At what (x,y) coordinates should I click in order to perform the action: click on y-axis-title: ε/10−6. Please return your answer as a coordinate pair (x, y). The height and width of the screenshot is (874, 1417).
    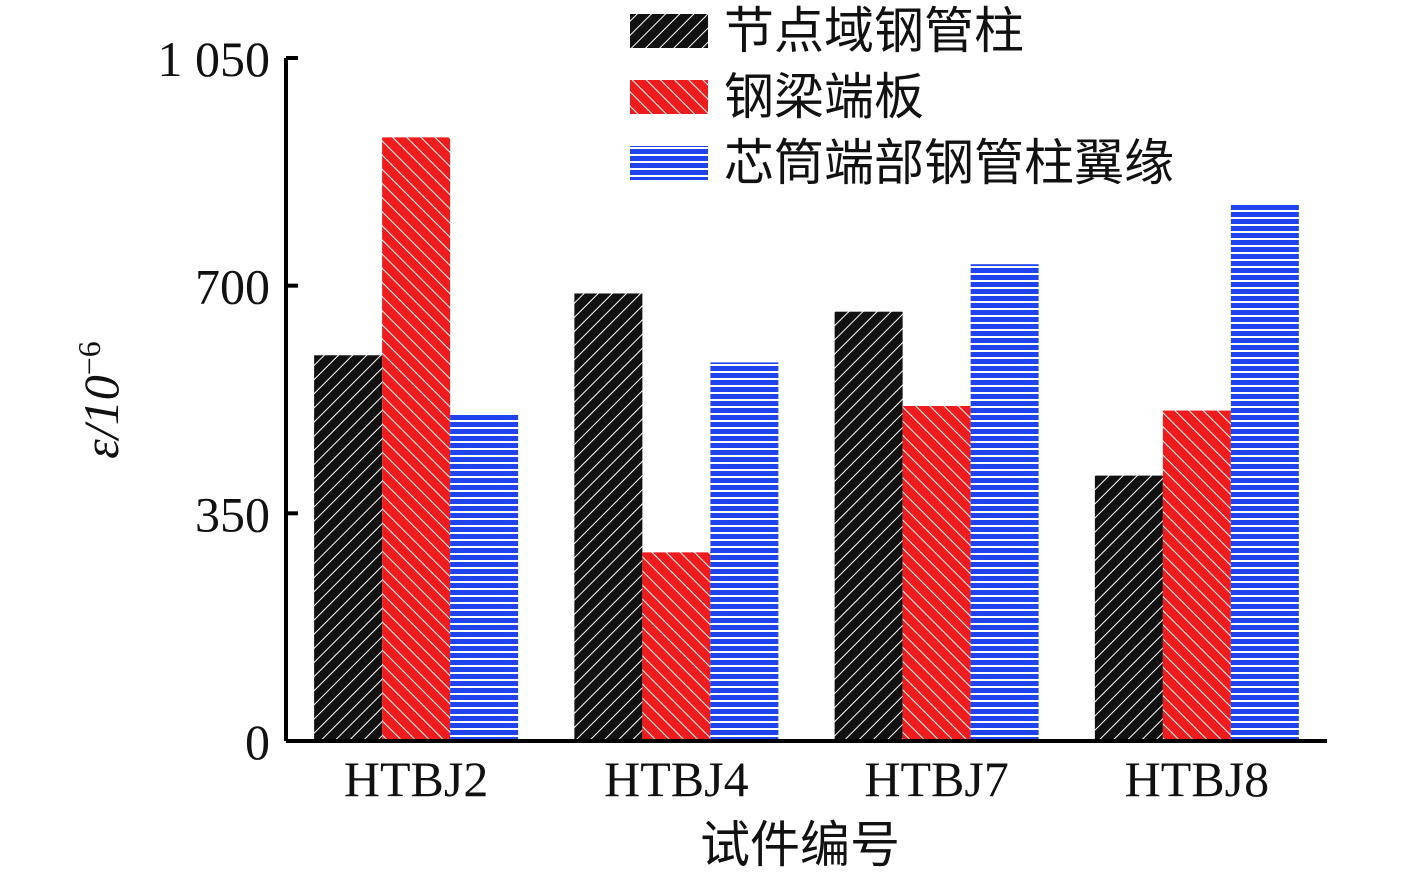
    Looking at the image, I should click on (100, 400).